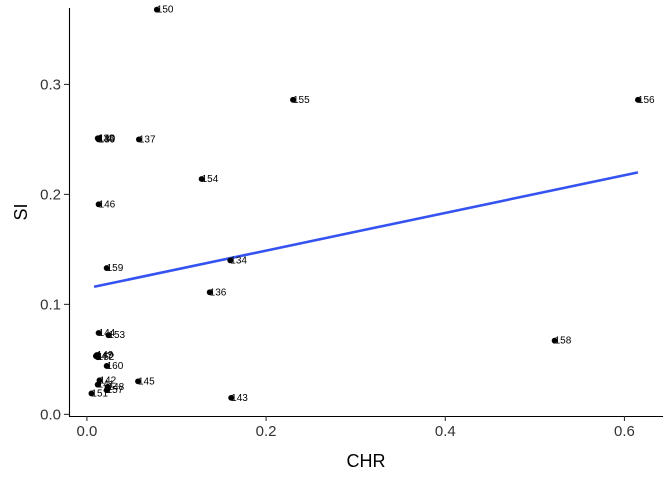  What do you see at coordinates (107, 380) in the screenshot?
I see `point-label: 142` at bounding box center [107, 380].